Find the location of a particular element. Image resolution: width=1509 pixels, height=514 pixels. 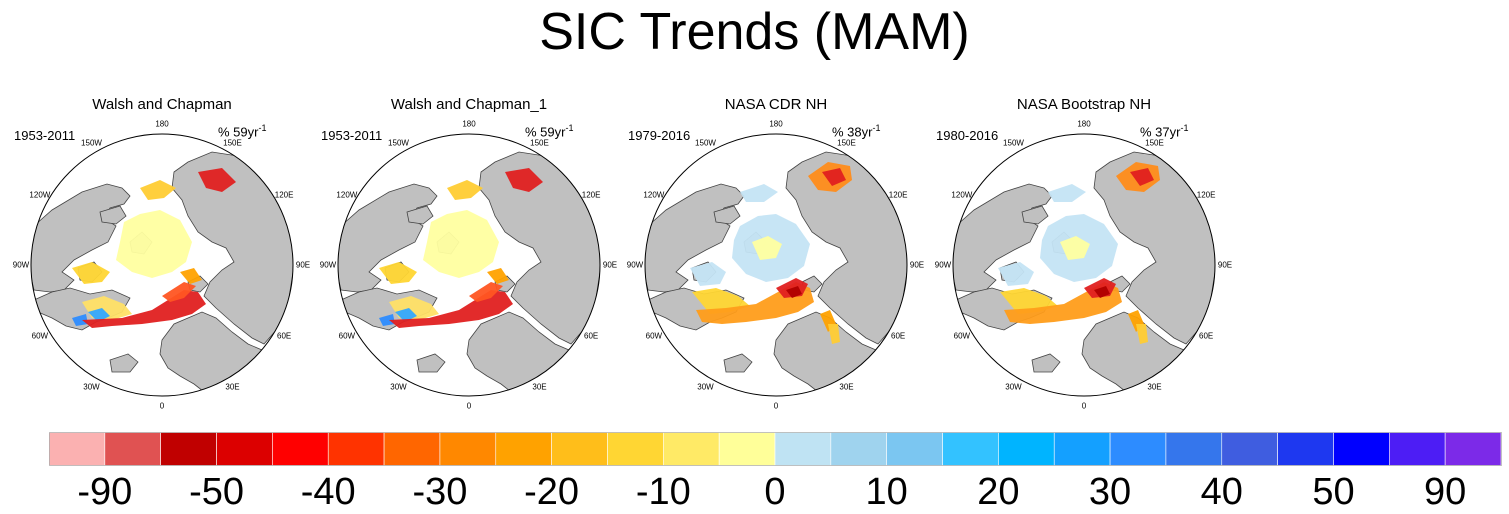

colorbar-tick-label: 40 is located at coordinates (1221, 492).